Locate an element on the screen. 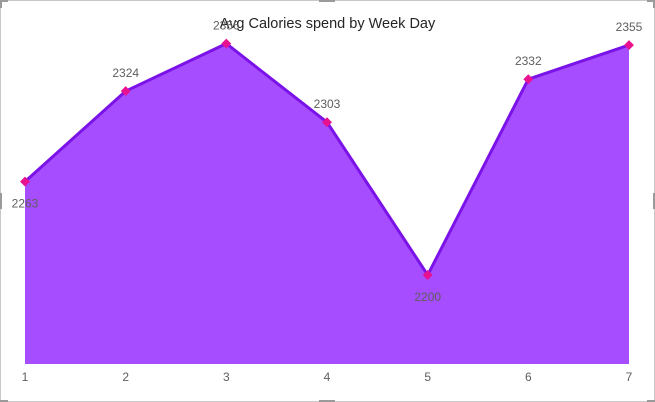 This screenshot has width=655, height=402. resize-handle-top-left-v is located at coordinates (1, 4).